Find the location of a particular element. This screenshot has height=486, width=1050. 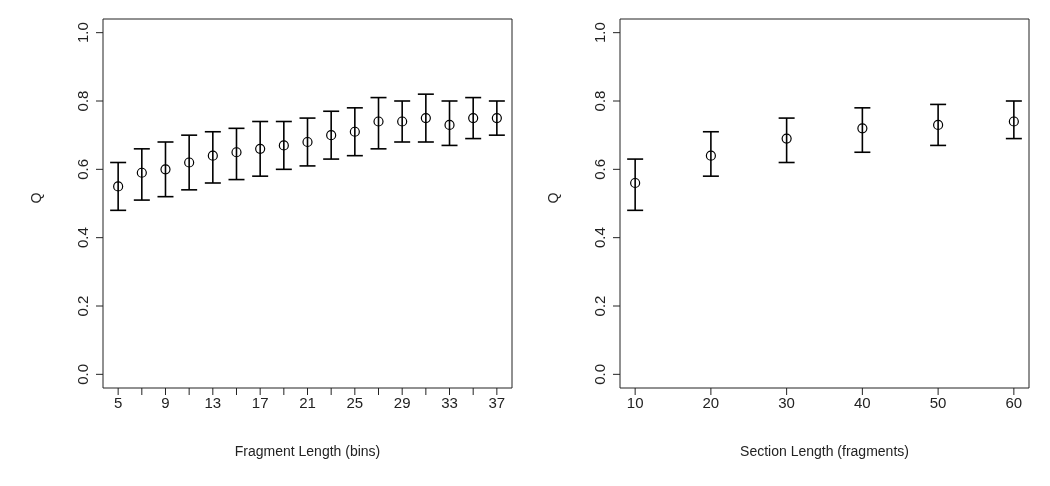

x-tick-label: 21 is located at coordinates (307, 402).